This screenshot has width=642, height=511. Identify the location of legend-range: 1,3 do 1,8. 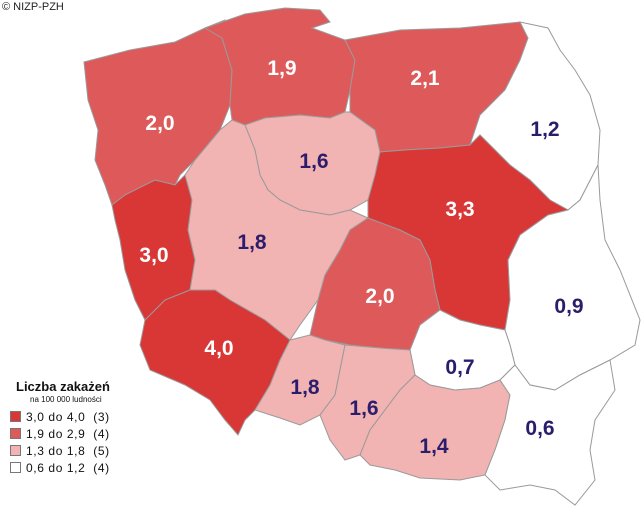
(56, 450).